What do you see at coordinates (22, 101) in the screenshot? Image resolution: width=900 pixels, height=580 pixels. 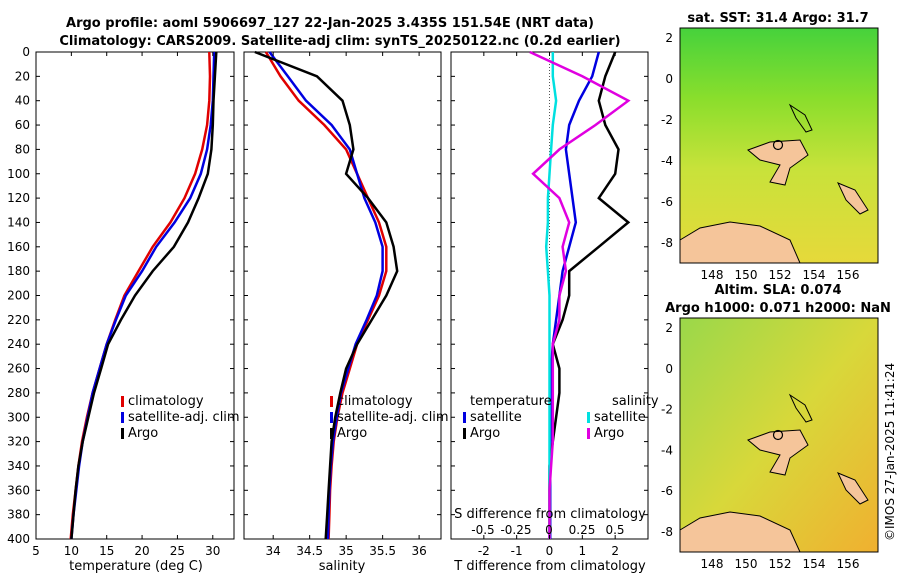 I see `depth-tick-label: 40` at bounding box center [22, 101].